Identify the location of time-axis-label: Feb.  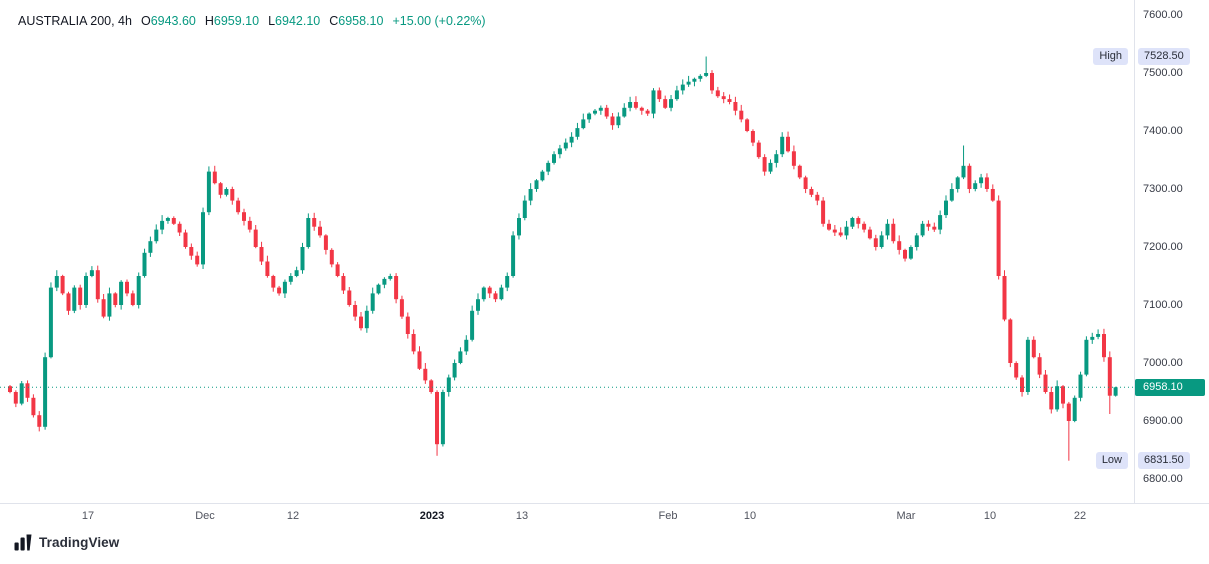
(668, 516).